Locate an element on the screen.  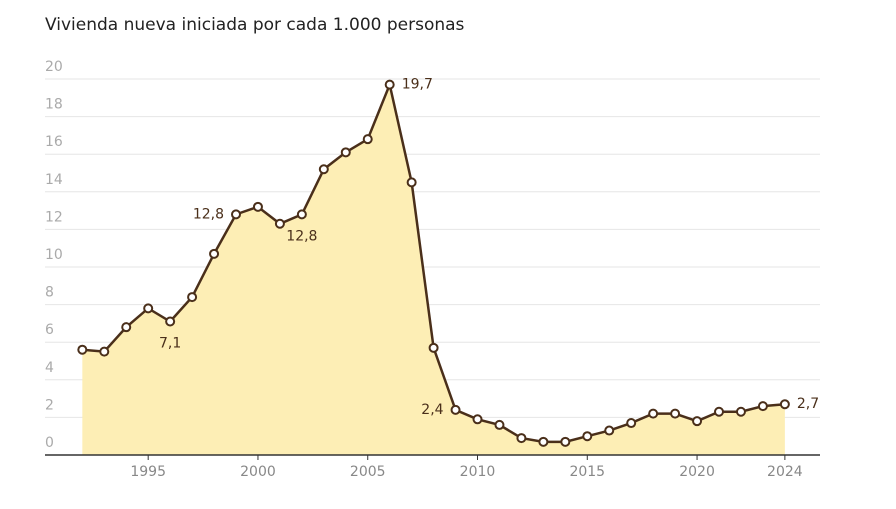
data-label: 19,7 is located at coordinates (417, 85).